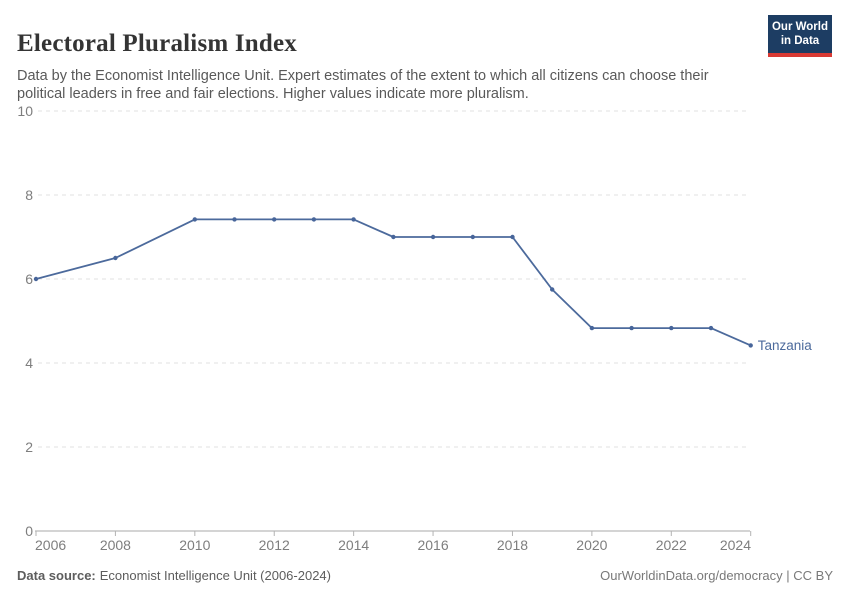 The height and width of the screenshot is (600, 850). I want to click on owid-logo-line2: in Data, so click(800, 41).